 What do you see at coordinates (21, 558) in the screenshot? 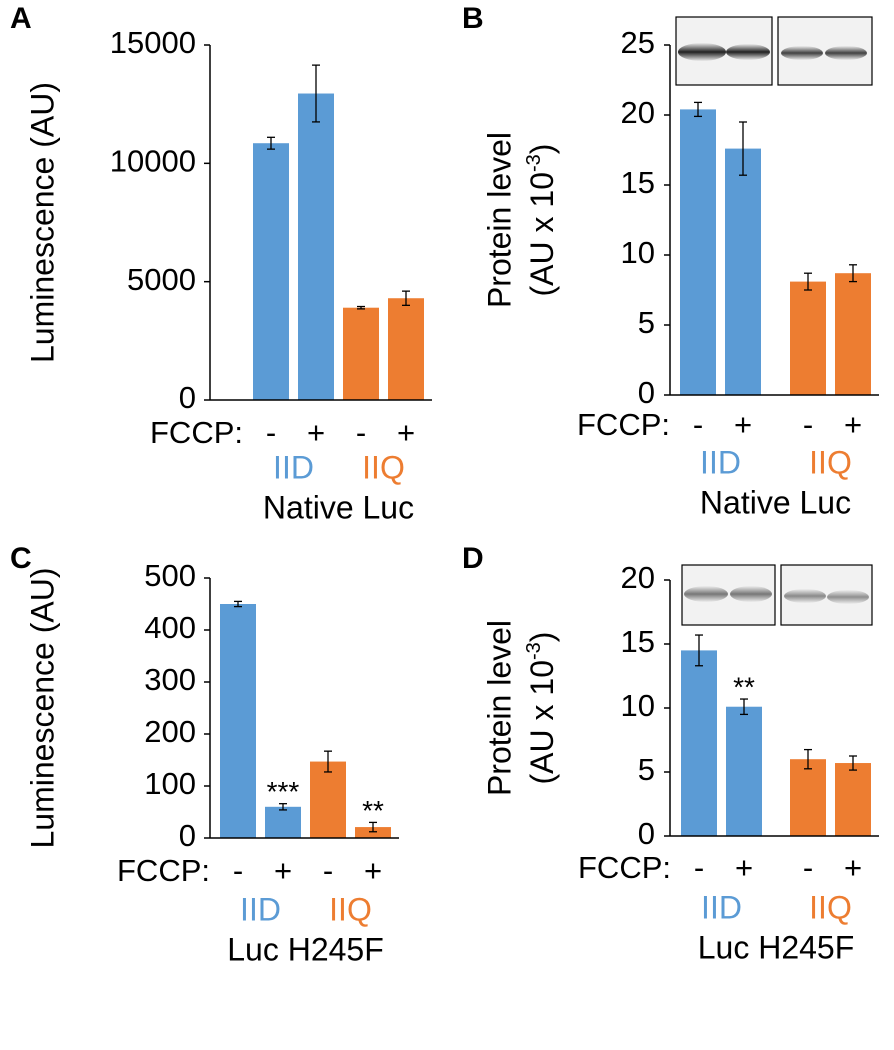
I see `panel-label: C` at bounding box center [21, 558].